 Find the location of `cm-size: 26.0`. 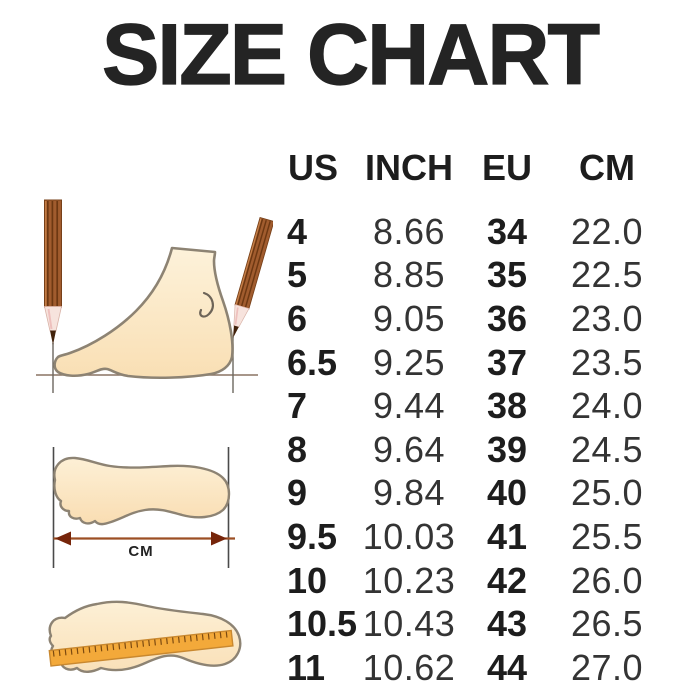

cm-size: 26.0 is located at coordinates (607, 580).